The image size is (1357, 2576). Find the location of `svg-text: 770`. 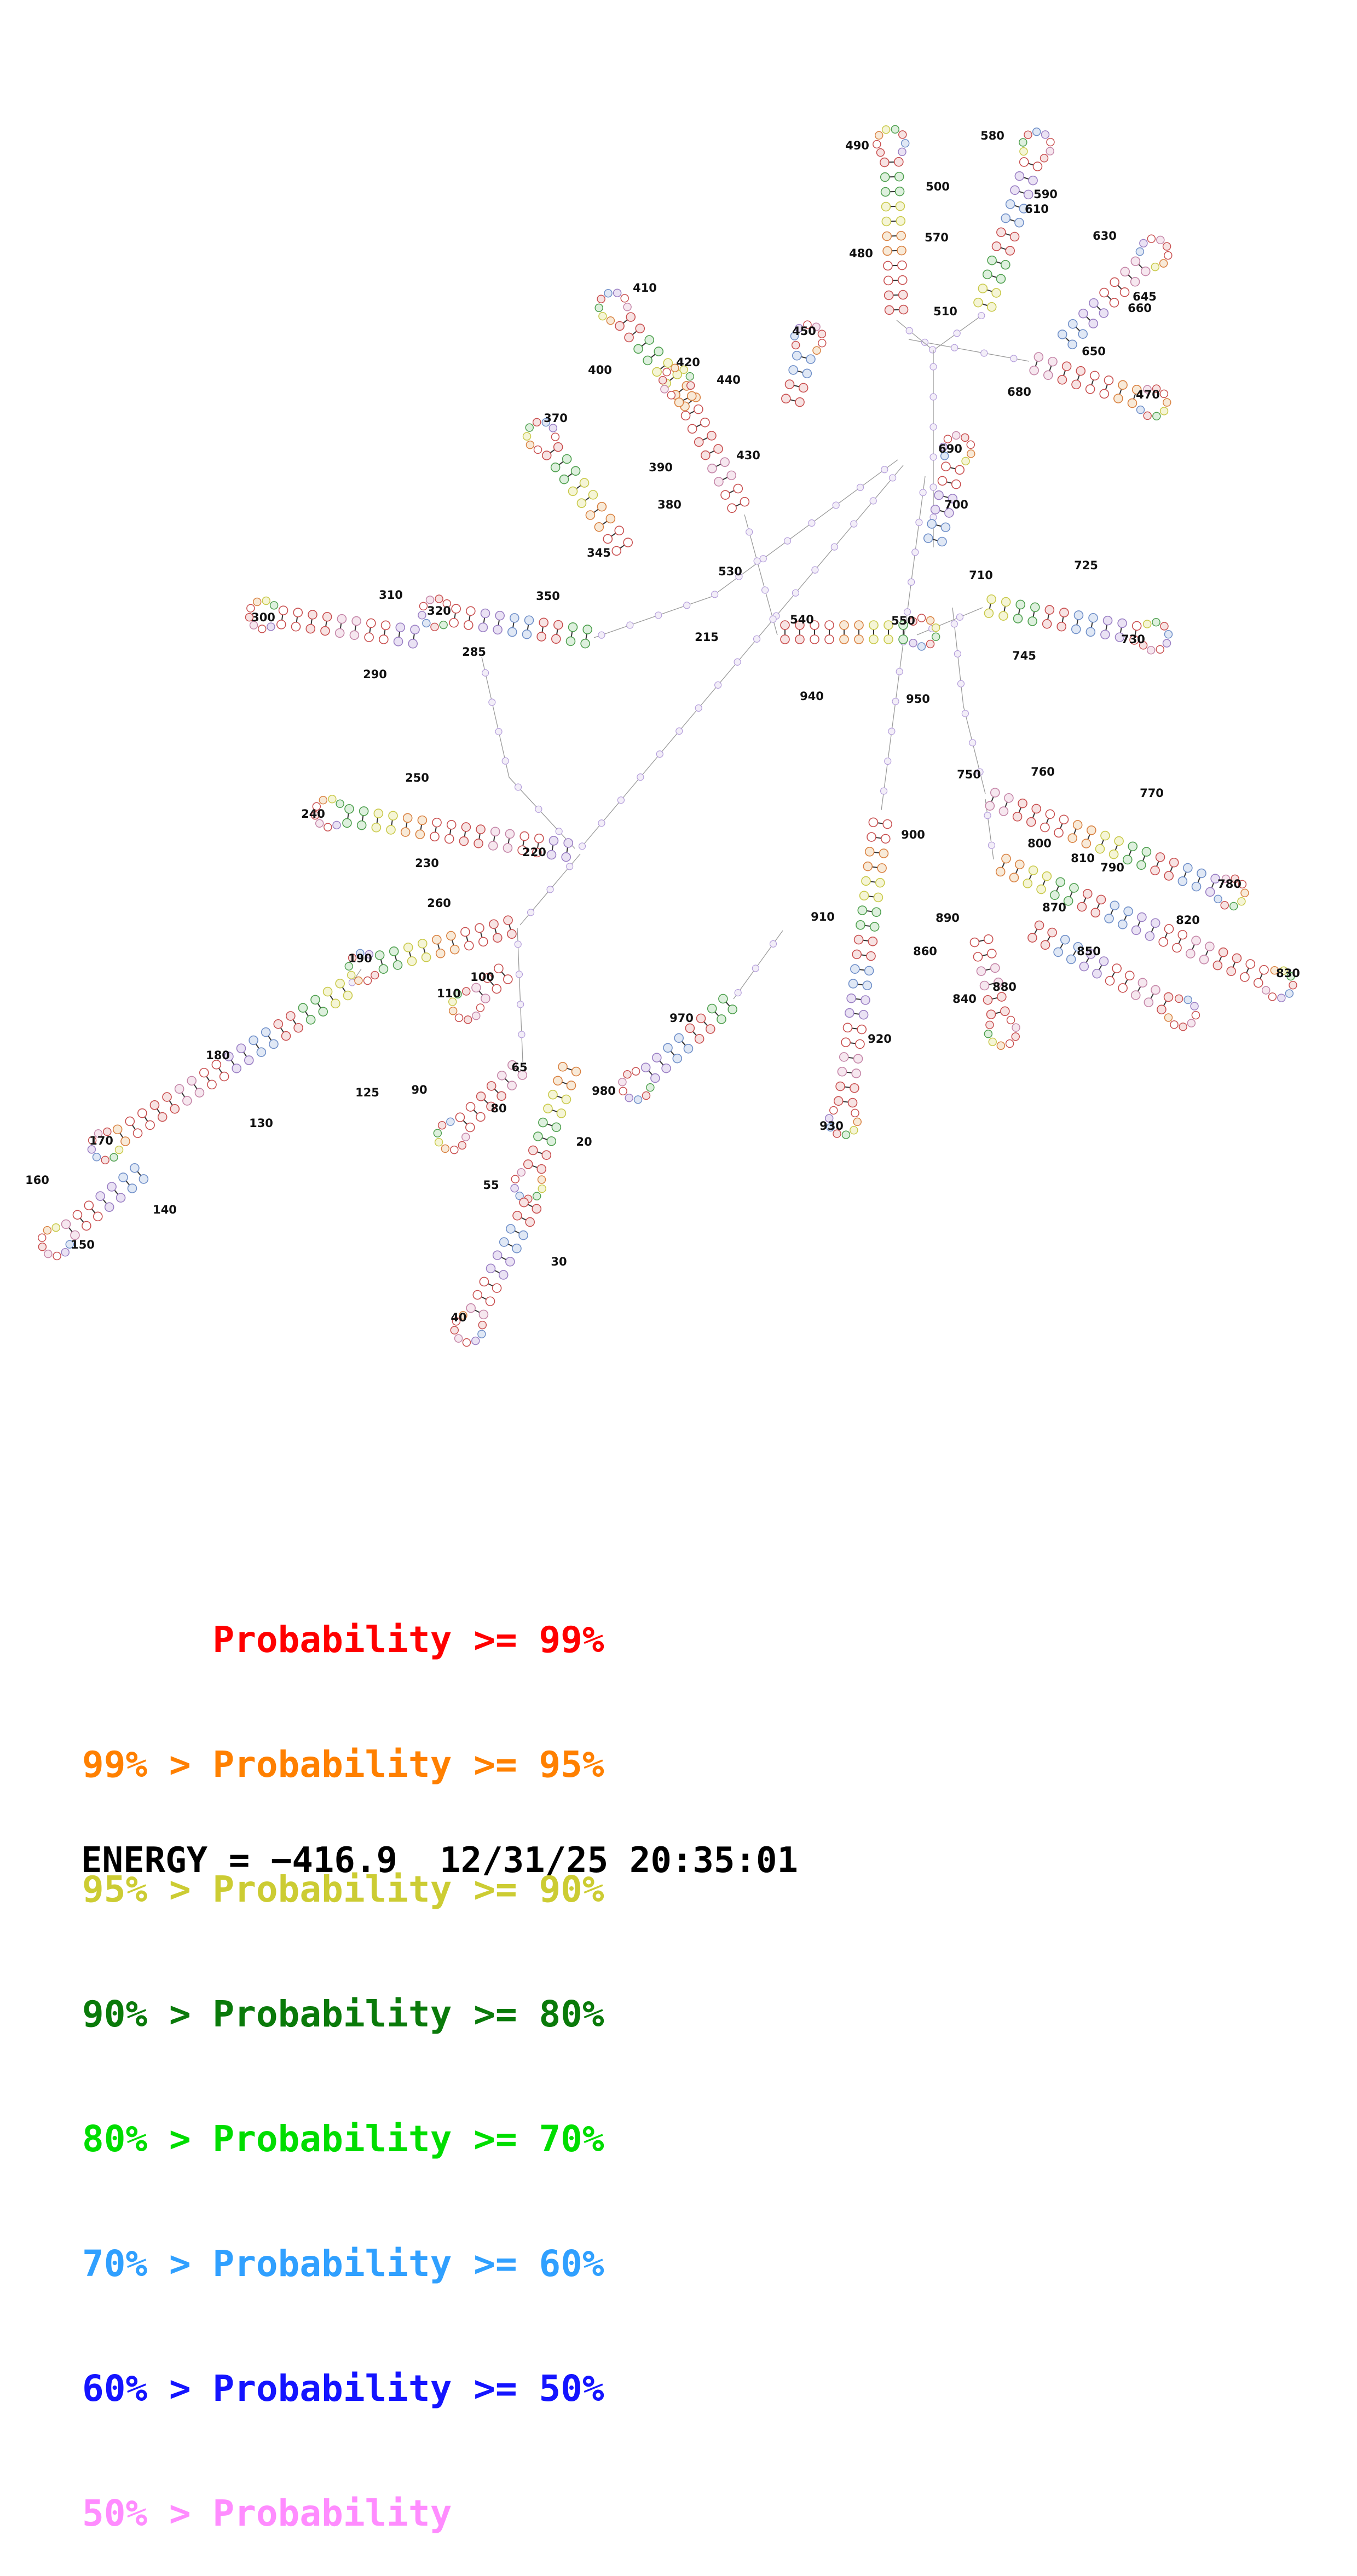

svg-text: 770 is located at coordinates (1152, 794).